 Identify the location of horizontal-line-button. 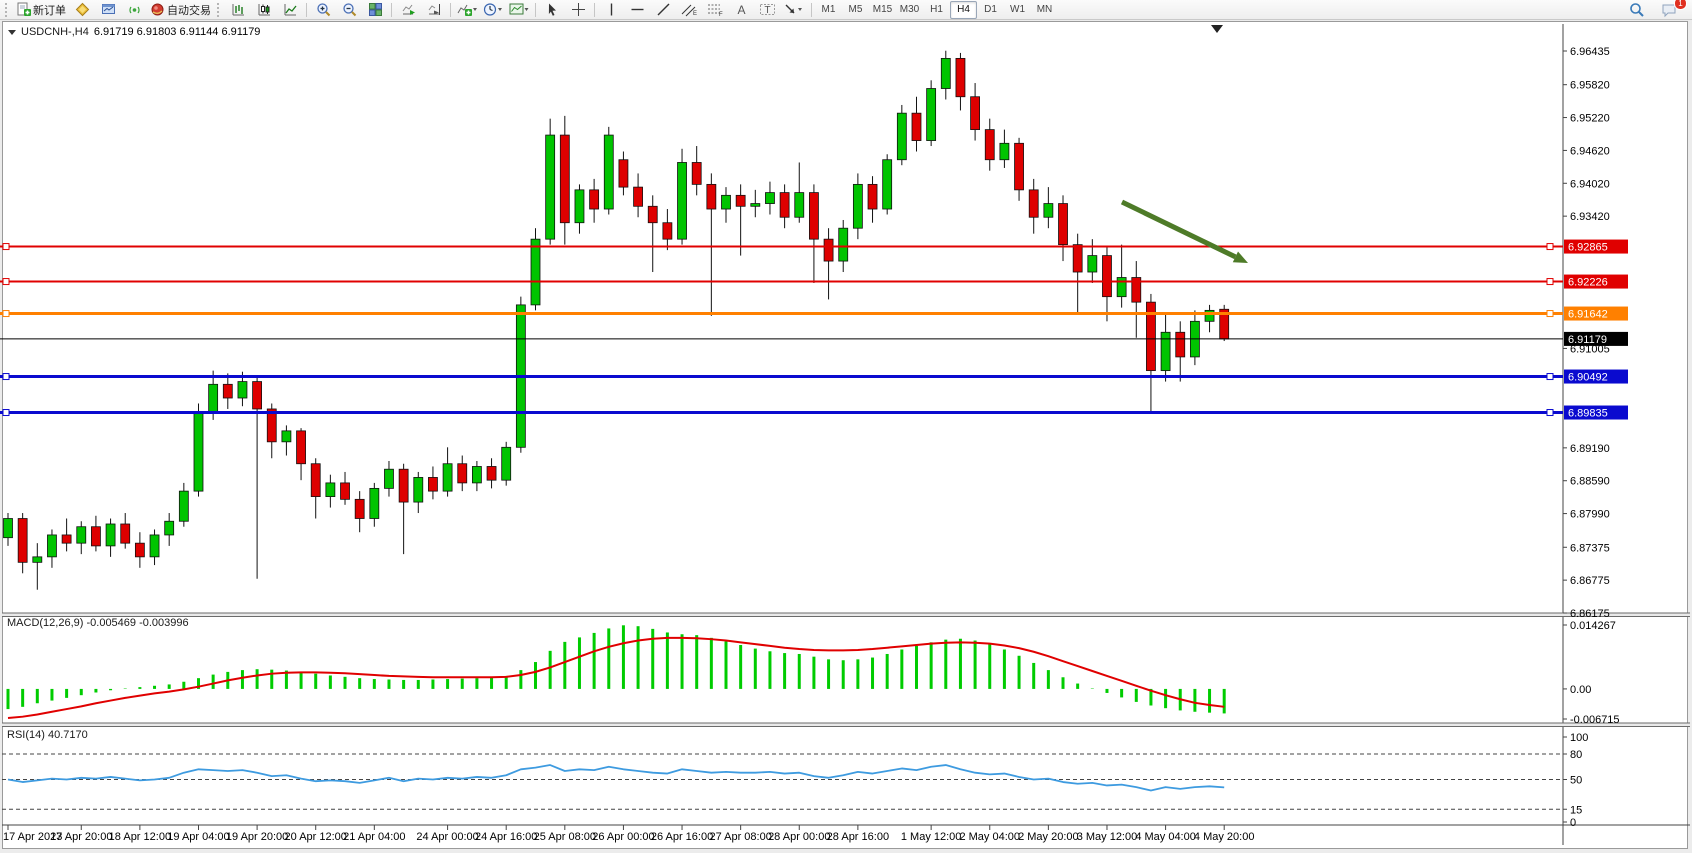
(637, 10).